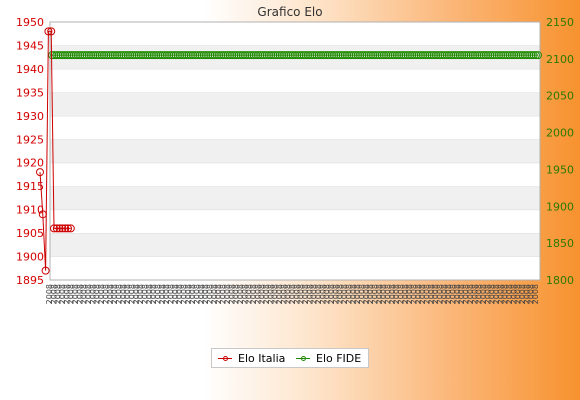 This screenshot has width=580, height=400. I want to click on legend-marker-elo-fide, so click(303, 358).